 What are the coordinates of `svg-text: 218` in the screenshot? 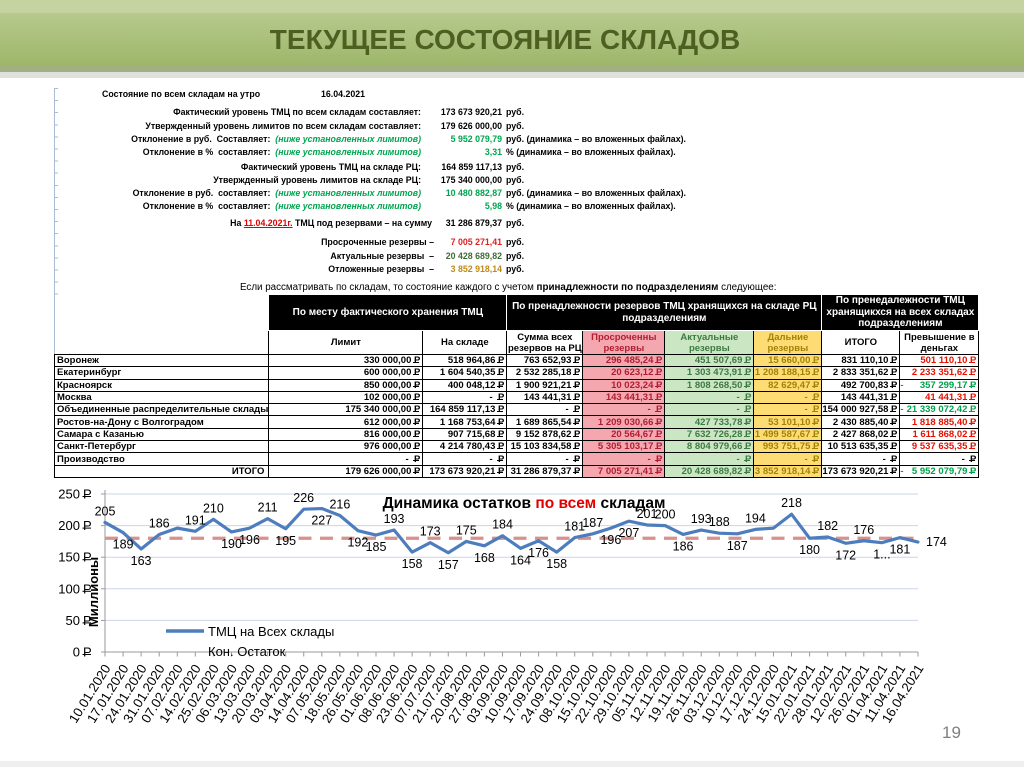 It's located at (791, 503).